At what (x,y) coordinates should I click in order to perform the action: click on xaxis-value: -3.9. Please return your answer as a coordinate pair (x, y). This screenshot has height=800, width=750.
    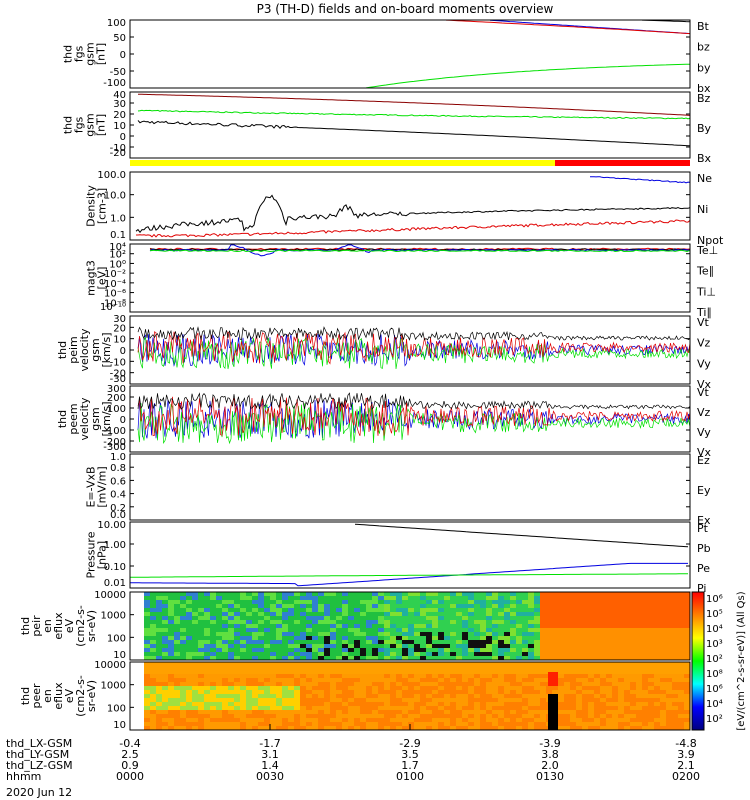
    Looking at the image, I should click on (549, 743).